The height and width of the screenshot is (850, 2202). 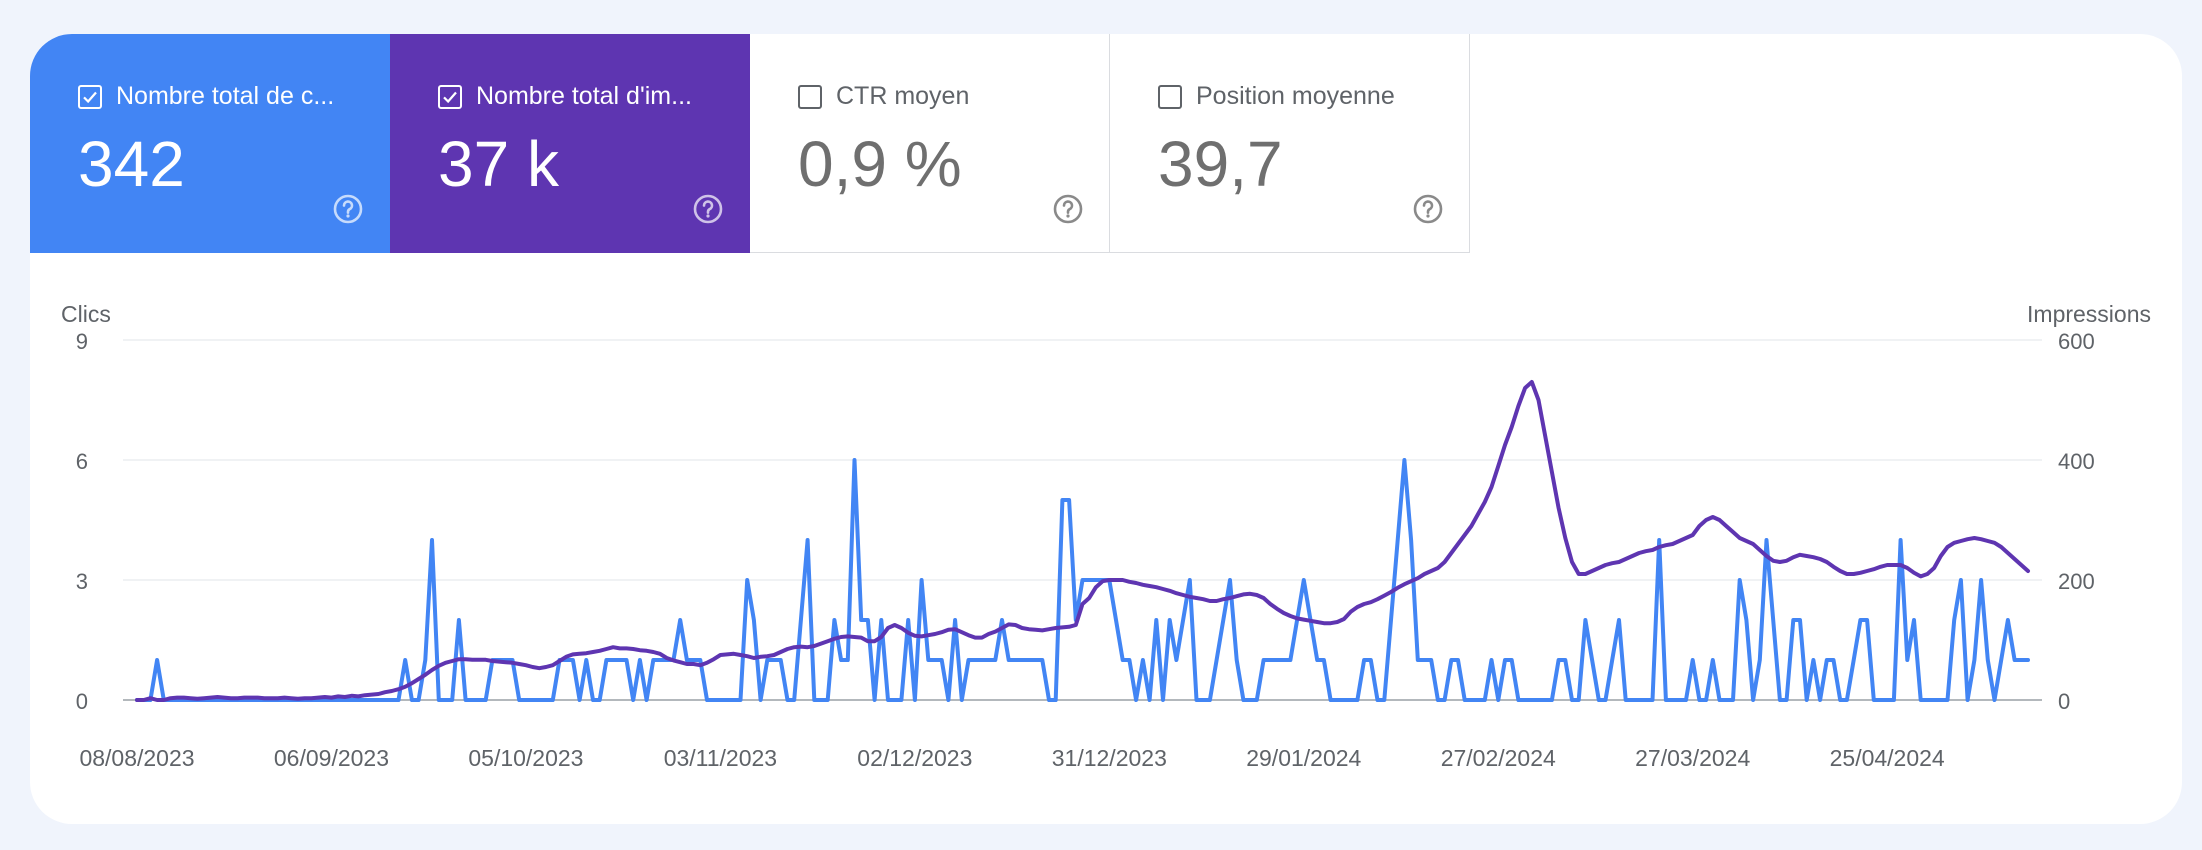 I want to click on left-tick-label: 6, so click(x=82, y=461).